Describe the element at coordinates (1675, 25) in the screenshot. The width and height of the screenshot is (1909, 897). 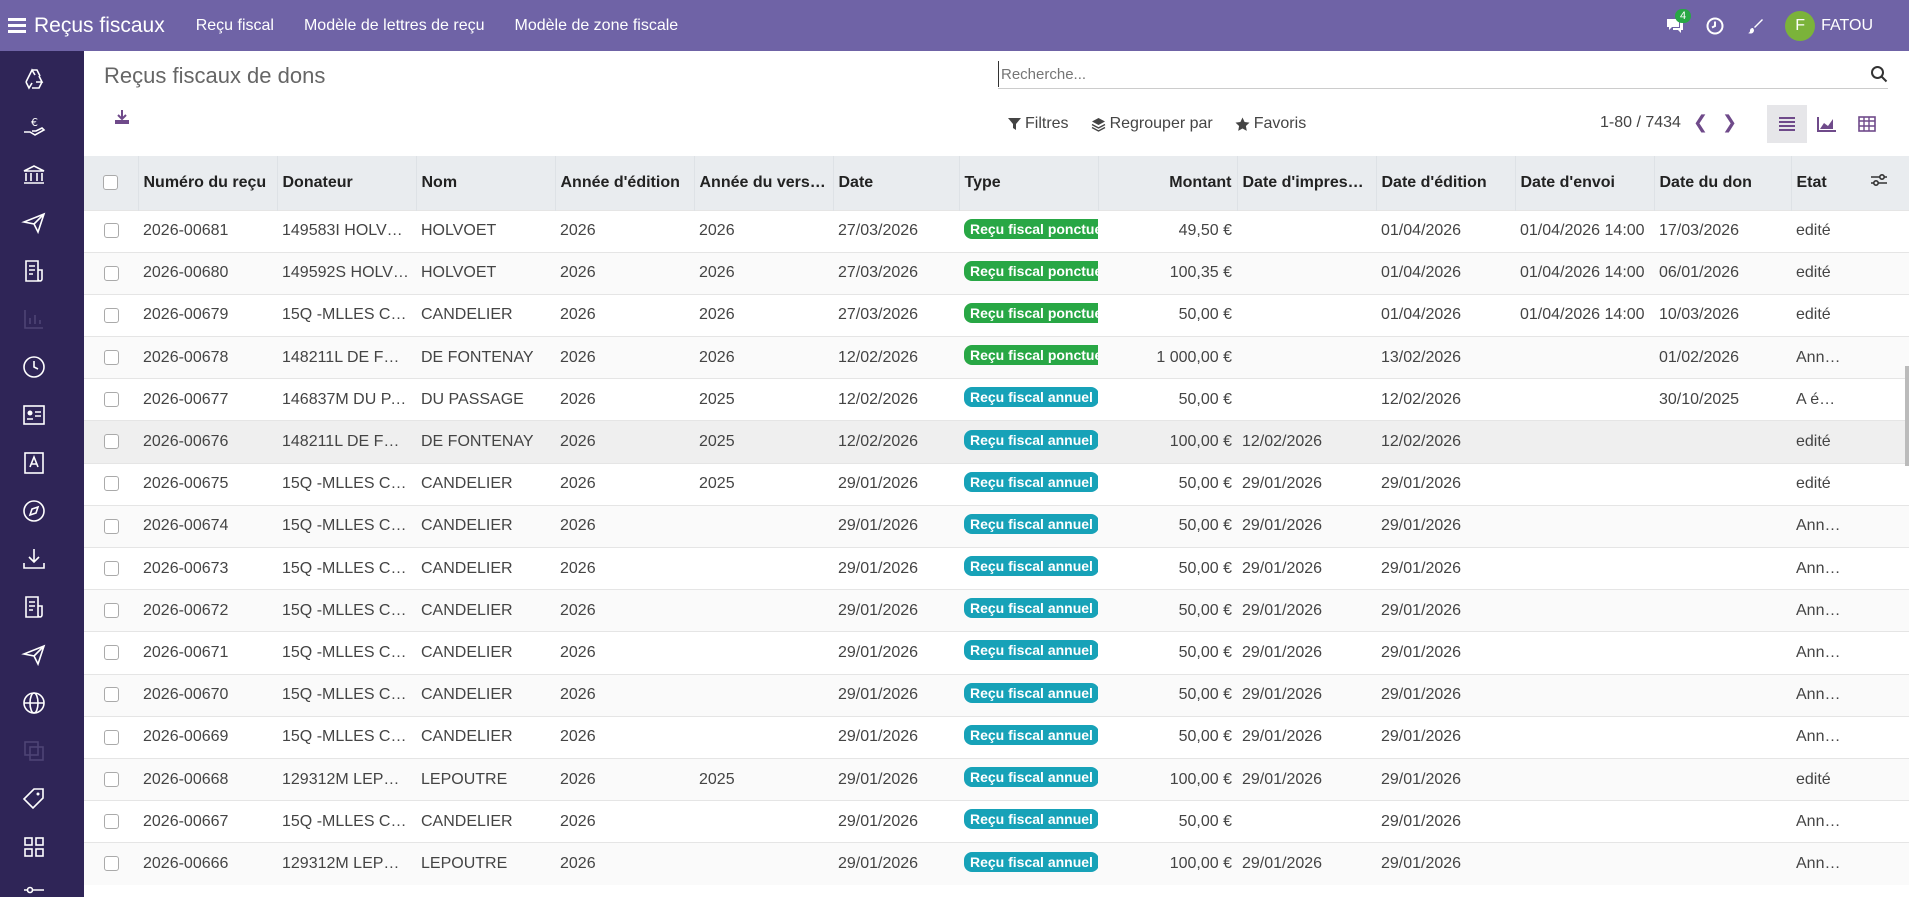
I see `chat-icon: 4` at that location.